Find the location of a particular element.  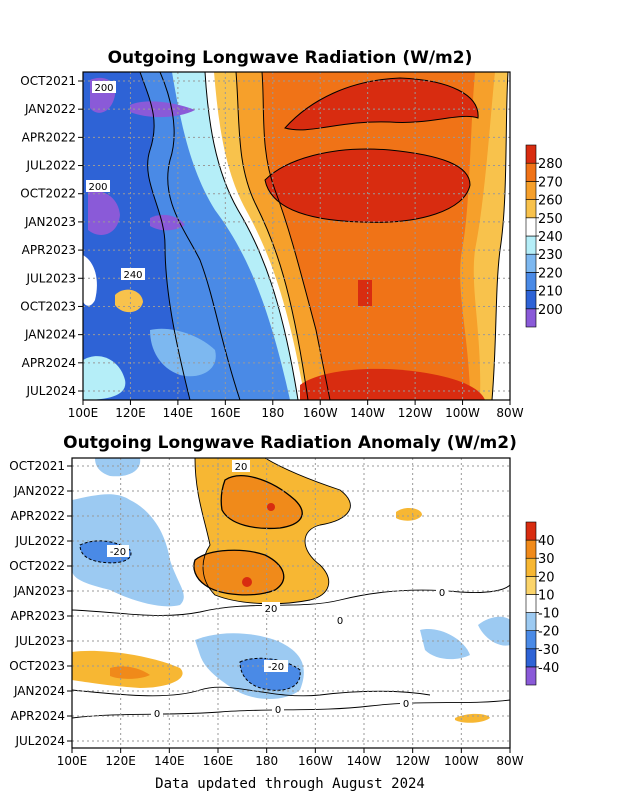

bottom-x-tick-label: 120E is located at coordinates (120, 761).